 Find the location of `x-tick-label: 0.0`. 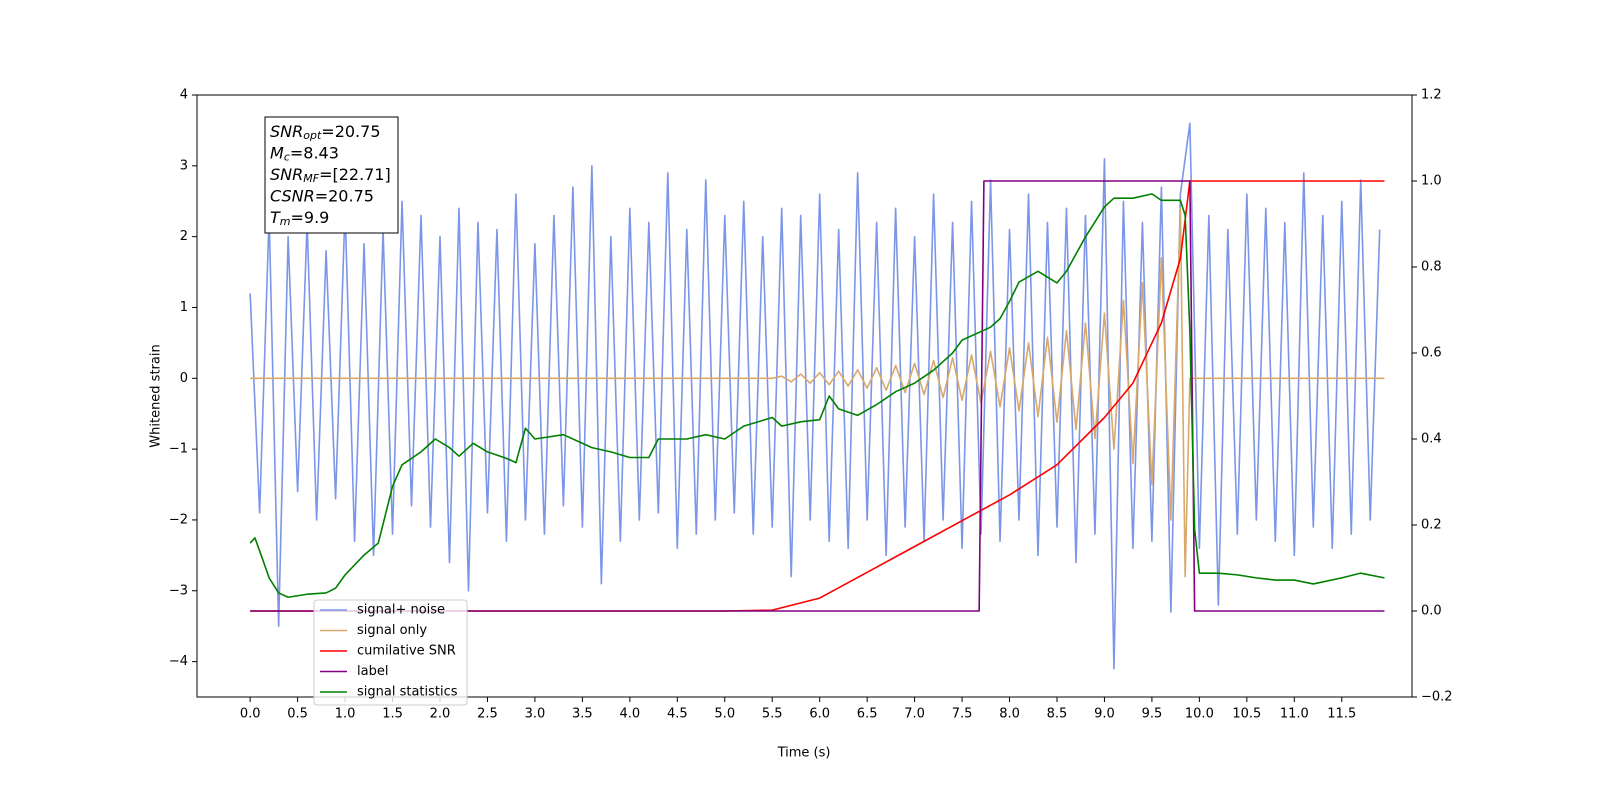

x-tick-label: 0.0 is located at coordinates (250, 714).